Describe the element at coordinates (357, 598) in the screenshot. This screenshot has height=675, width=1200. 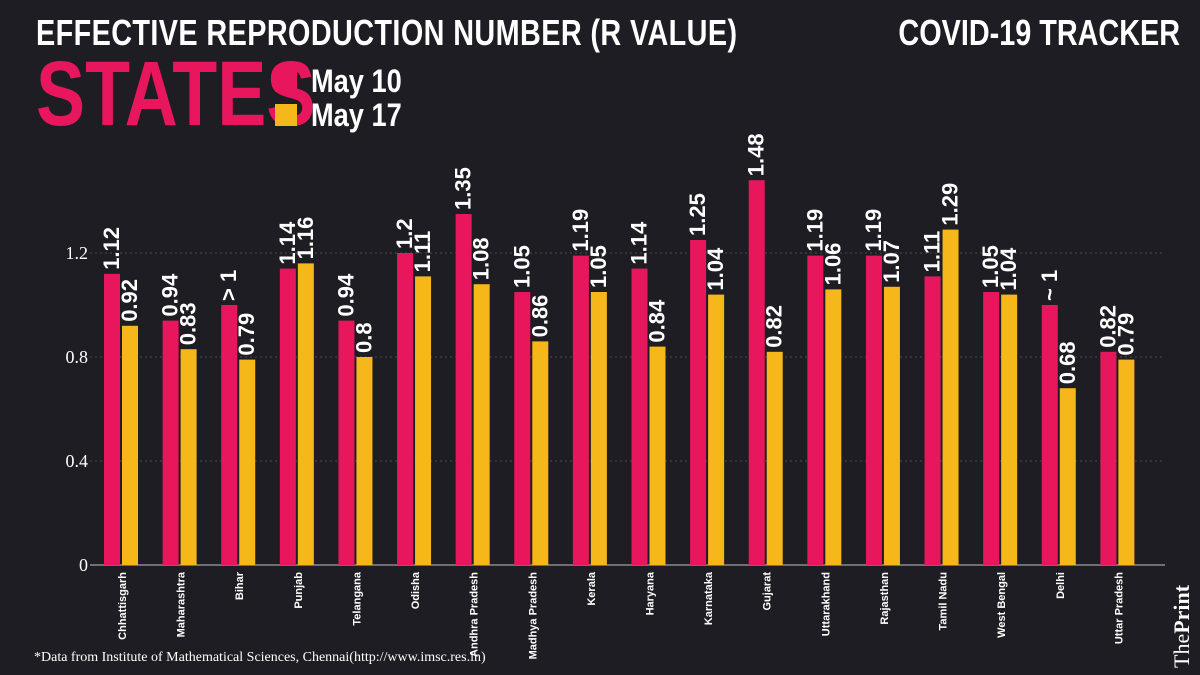
I see `category-label: Telangana` at that location.